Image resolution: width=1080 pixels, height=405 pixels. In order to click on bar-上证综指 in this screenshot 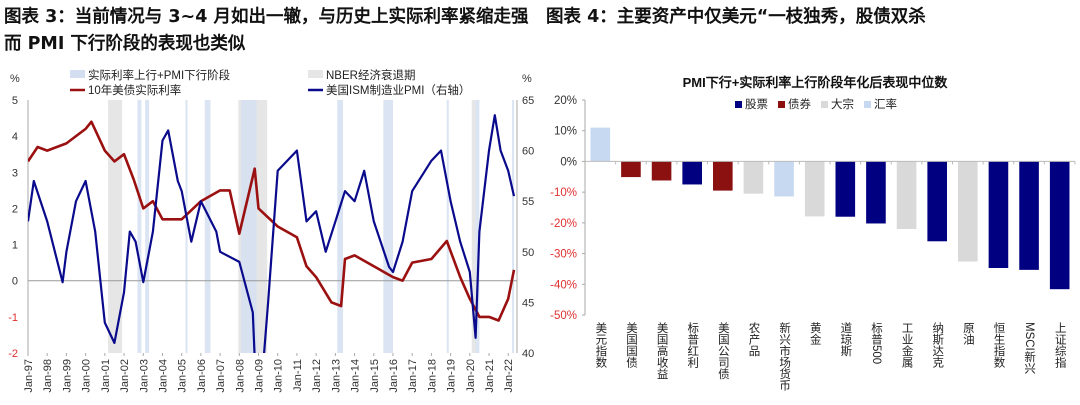, I will do `click(1059, 225)`.